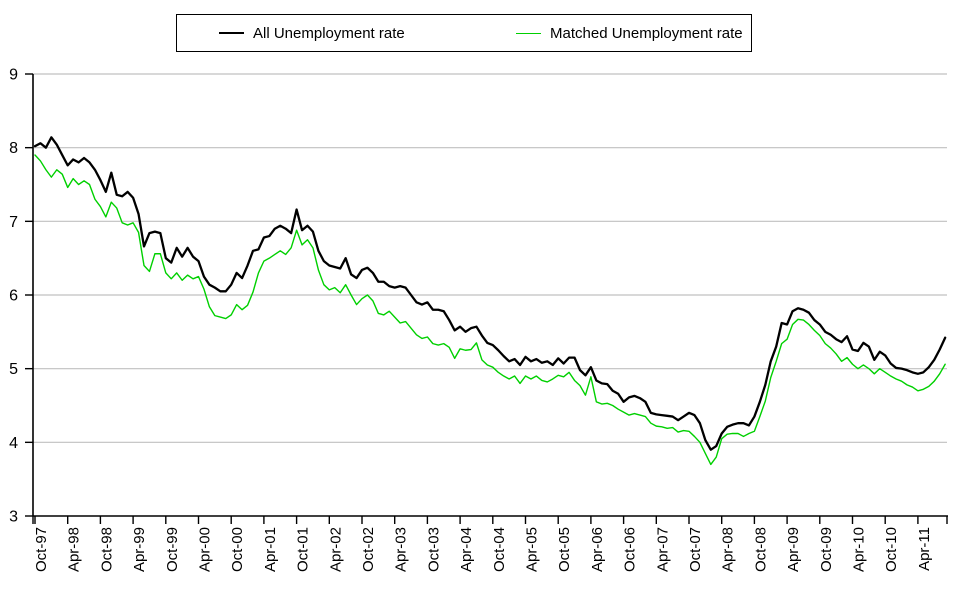  What do you see at coordinates (231, 33) in the screenshot?
I see `all-series-line-icon` at bounding box center [231, 33].